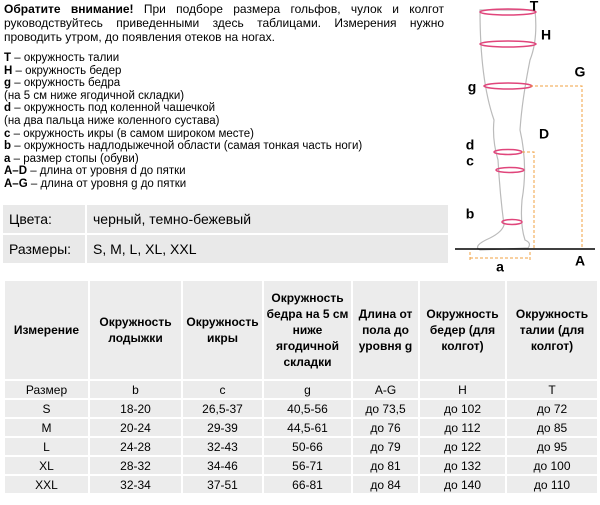 This screenshot has width=600, height=505. I want to click on label: g, so click(472, 87).